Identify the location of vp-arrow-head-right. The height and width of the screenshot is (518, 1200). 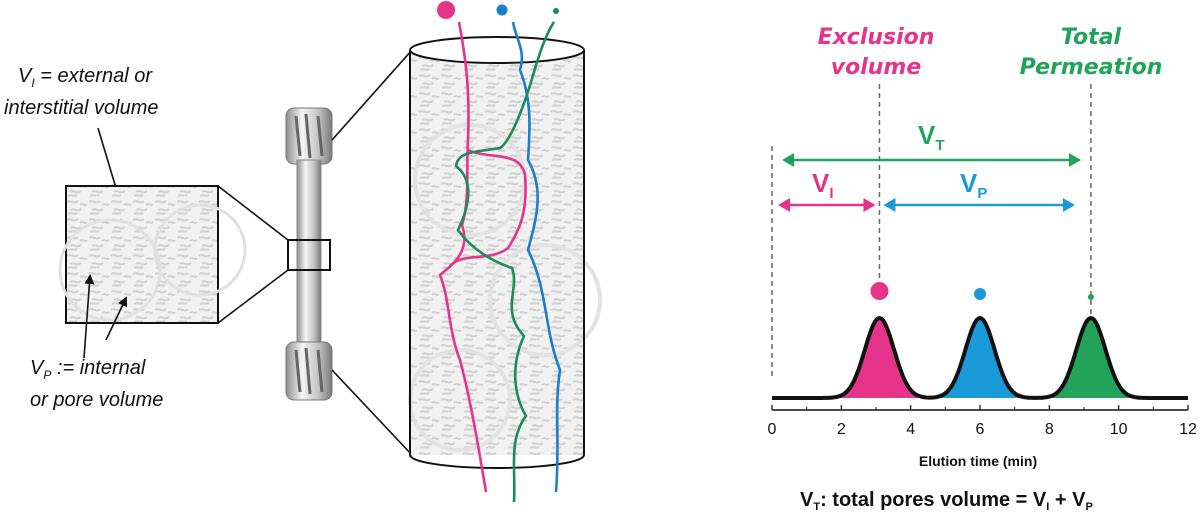
(1068, 205).